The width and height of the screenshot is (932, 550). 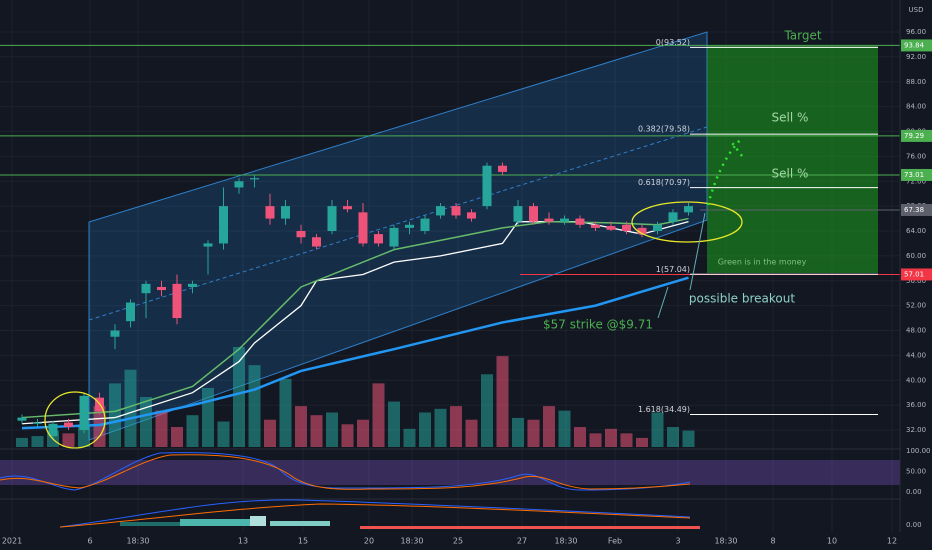 What do you see at coordinates (790, 174) in the screenshot?
I see `annotation: Sell %` at bounding box center [790, 174].